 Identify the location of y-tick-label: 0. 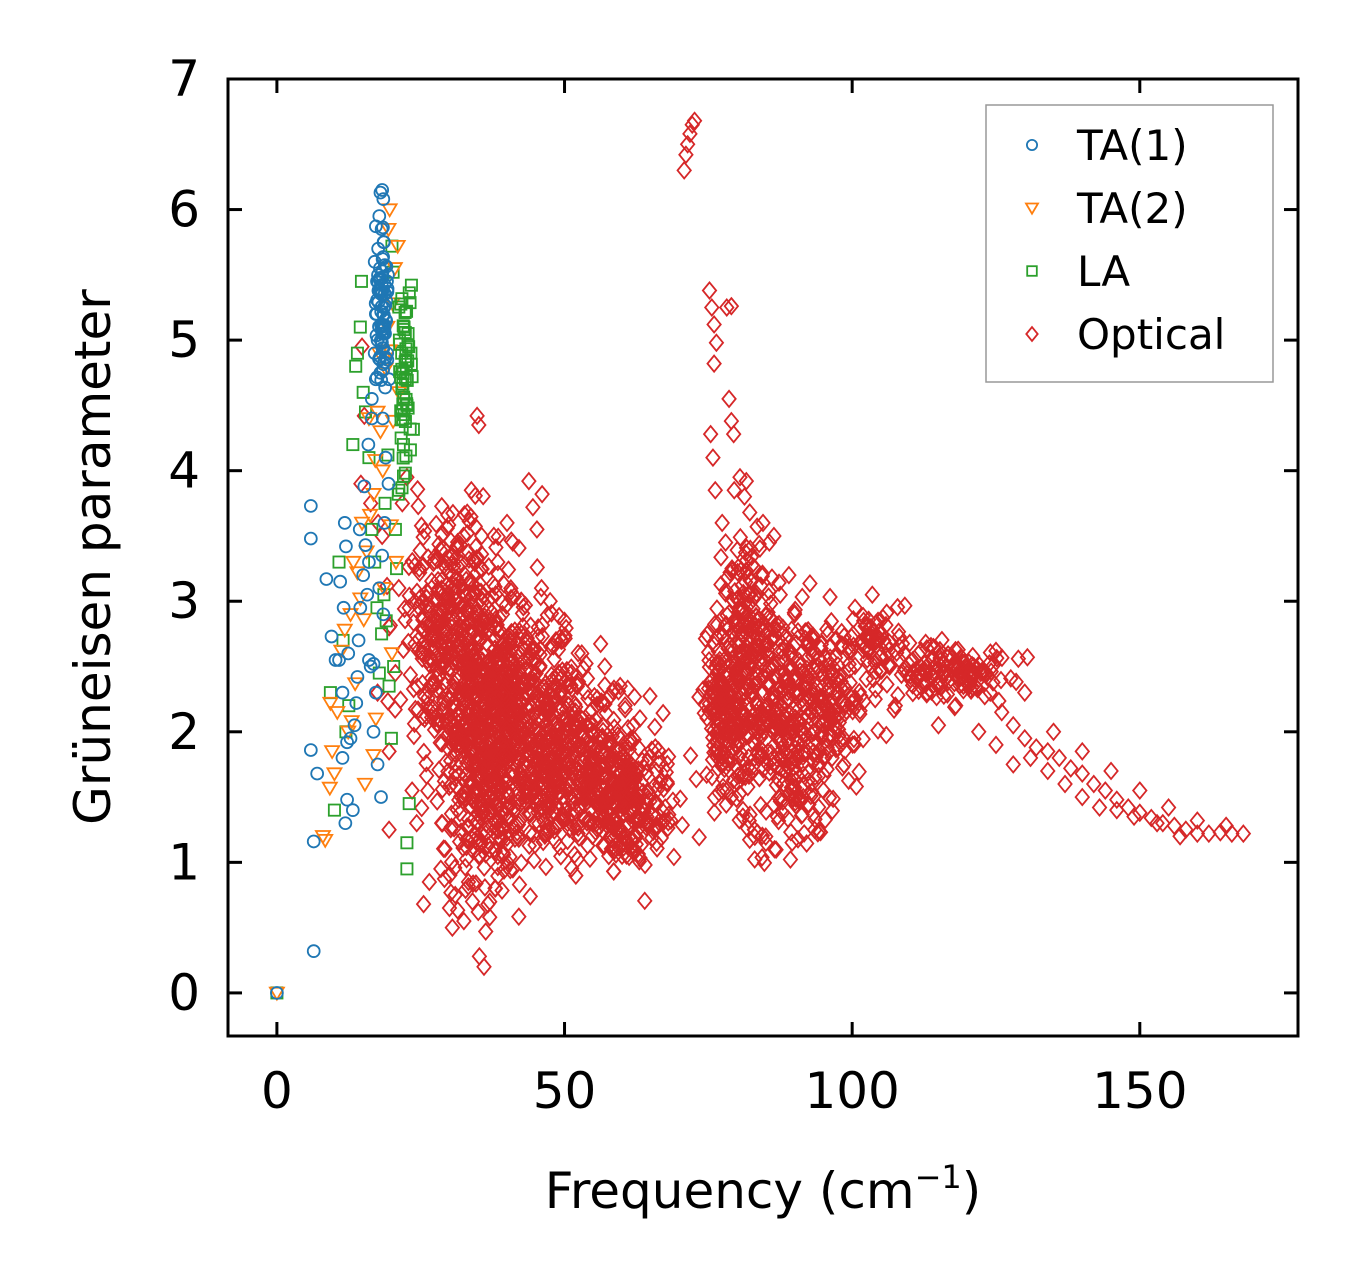
(184, 993).